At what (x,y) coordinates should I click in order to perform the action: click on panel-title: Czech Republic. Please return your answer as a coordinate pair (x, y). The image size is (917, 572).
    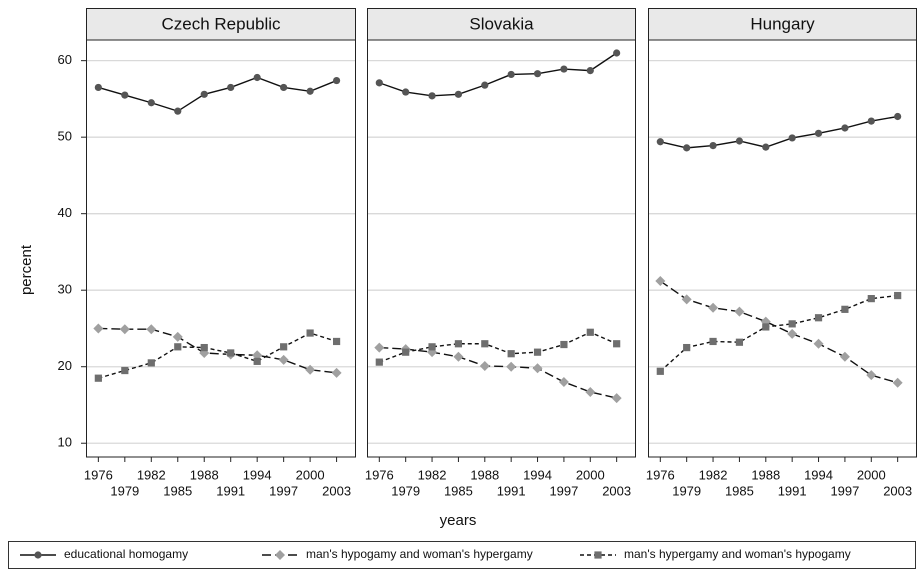
    Looking at the image, I should click on (221, 23).